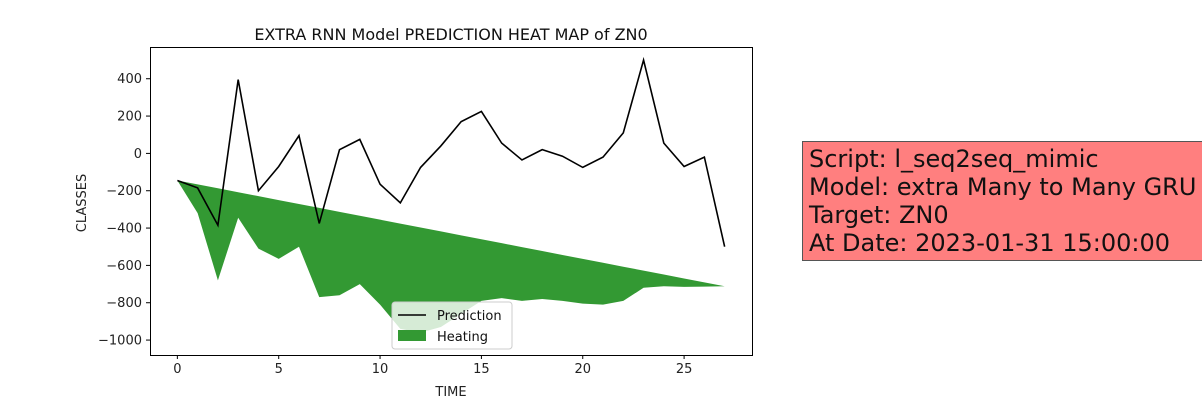 Image resolution: width=1202 pixels, height=400 pixels. What do you see at coordinates (129, 117) in the screenshot?
I see `y-tick-label: 200` at bounding box center [129, 117].